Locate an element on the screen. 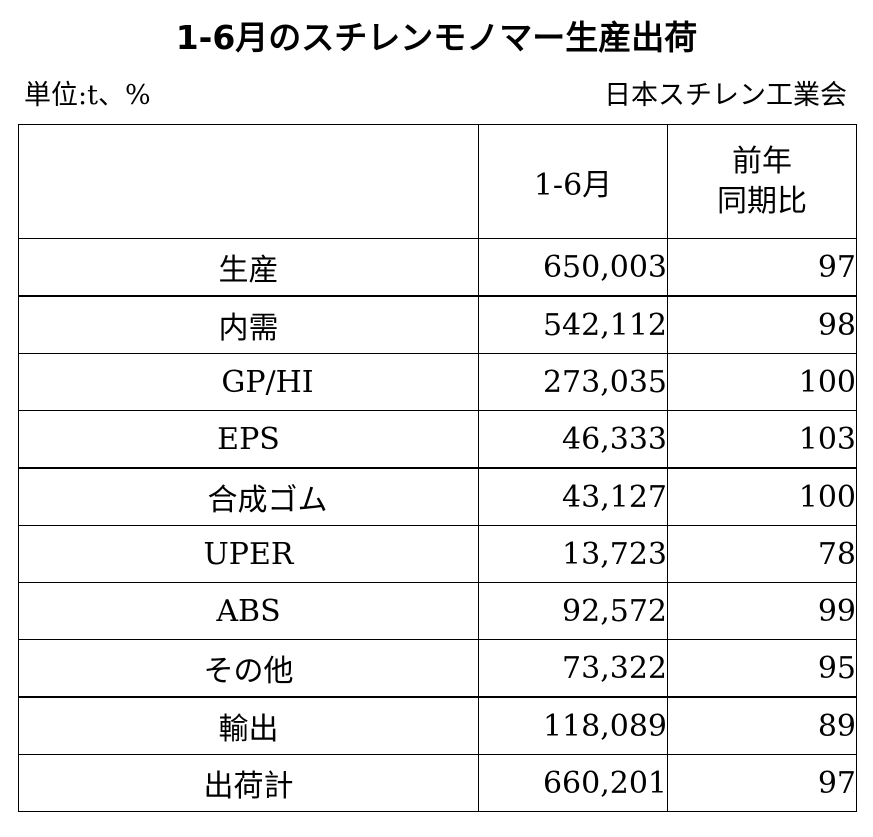 Image resolution: width=873 pixels, height=837 pixels. table-row-production: 生産 650,003 97 is located at coordinates (437, 267).